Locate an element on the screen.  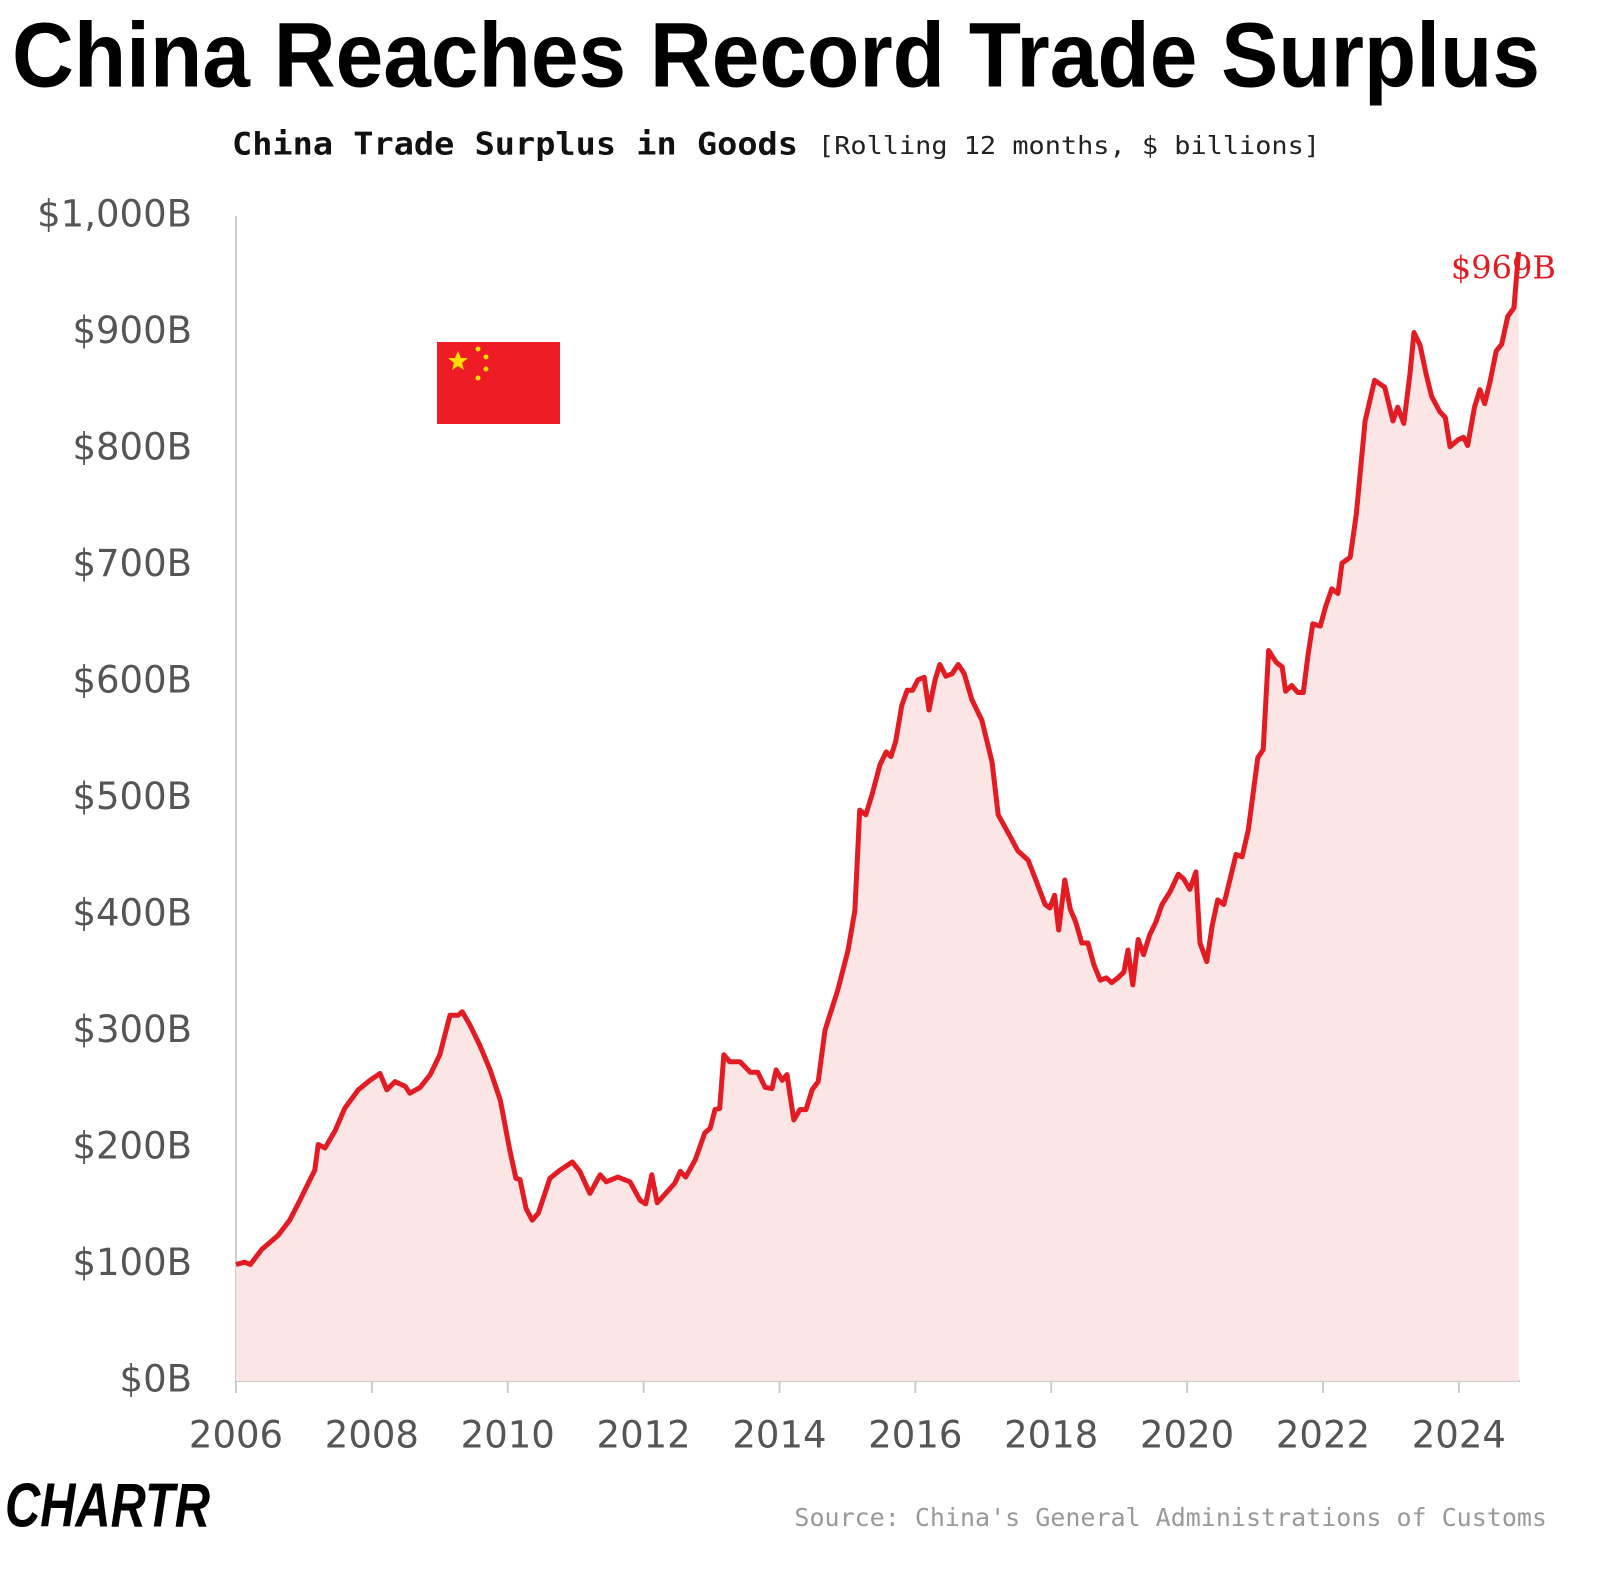
subtitle: China Trade Surplus in Goods is located at coordinates (515, 145).